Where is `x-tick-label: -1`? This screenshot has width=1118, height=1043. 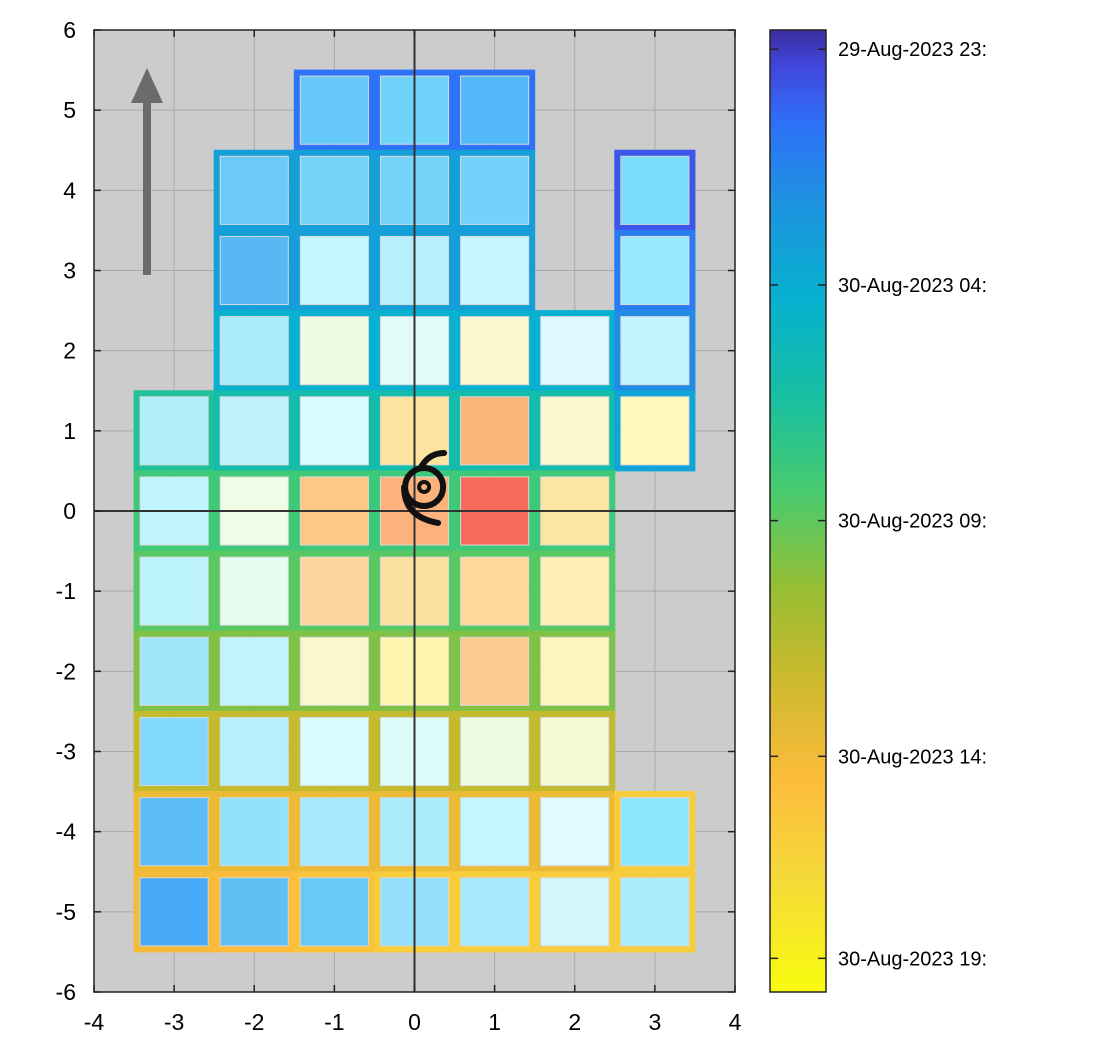 x-tick-label: -1 is located at coordinates (334, 1022).